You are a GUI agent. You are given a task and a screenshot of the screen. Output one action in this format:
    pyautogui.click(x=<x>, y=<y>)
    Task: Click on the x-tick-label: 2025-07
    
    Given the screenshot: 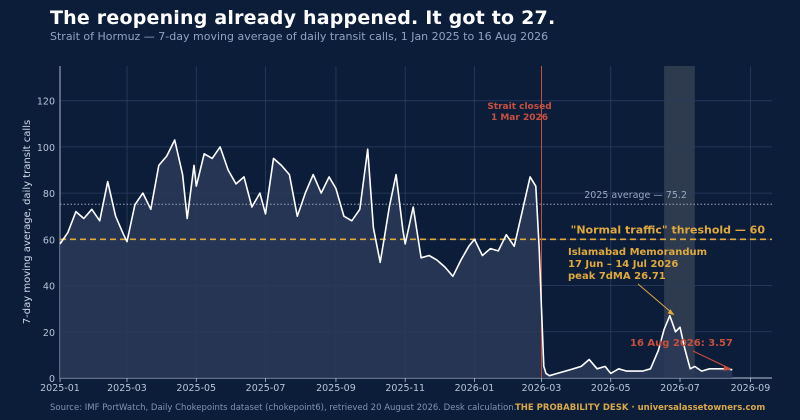 What is the action you would take?
    pyautogui.click(x=266, y=388)
    